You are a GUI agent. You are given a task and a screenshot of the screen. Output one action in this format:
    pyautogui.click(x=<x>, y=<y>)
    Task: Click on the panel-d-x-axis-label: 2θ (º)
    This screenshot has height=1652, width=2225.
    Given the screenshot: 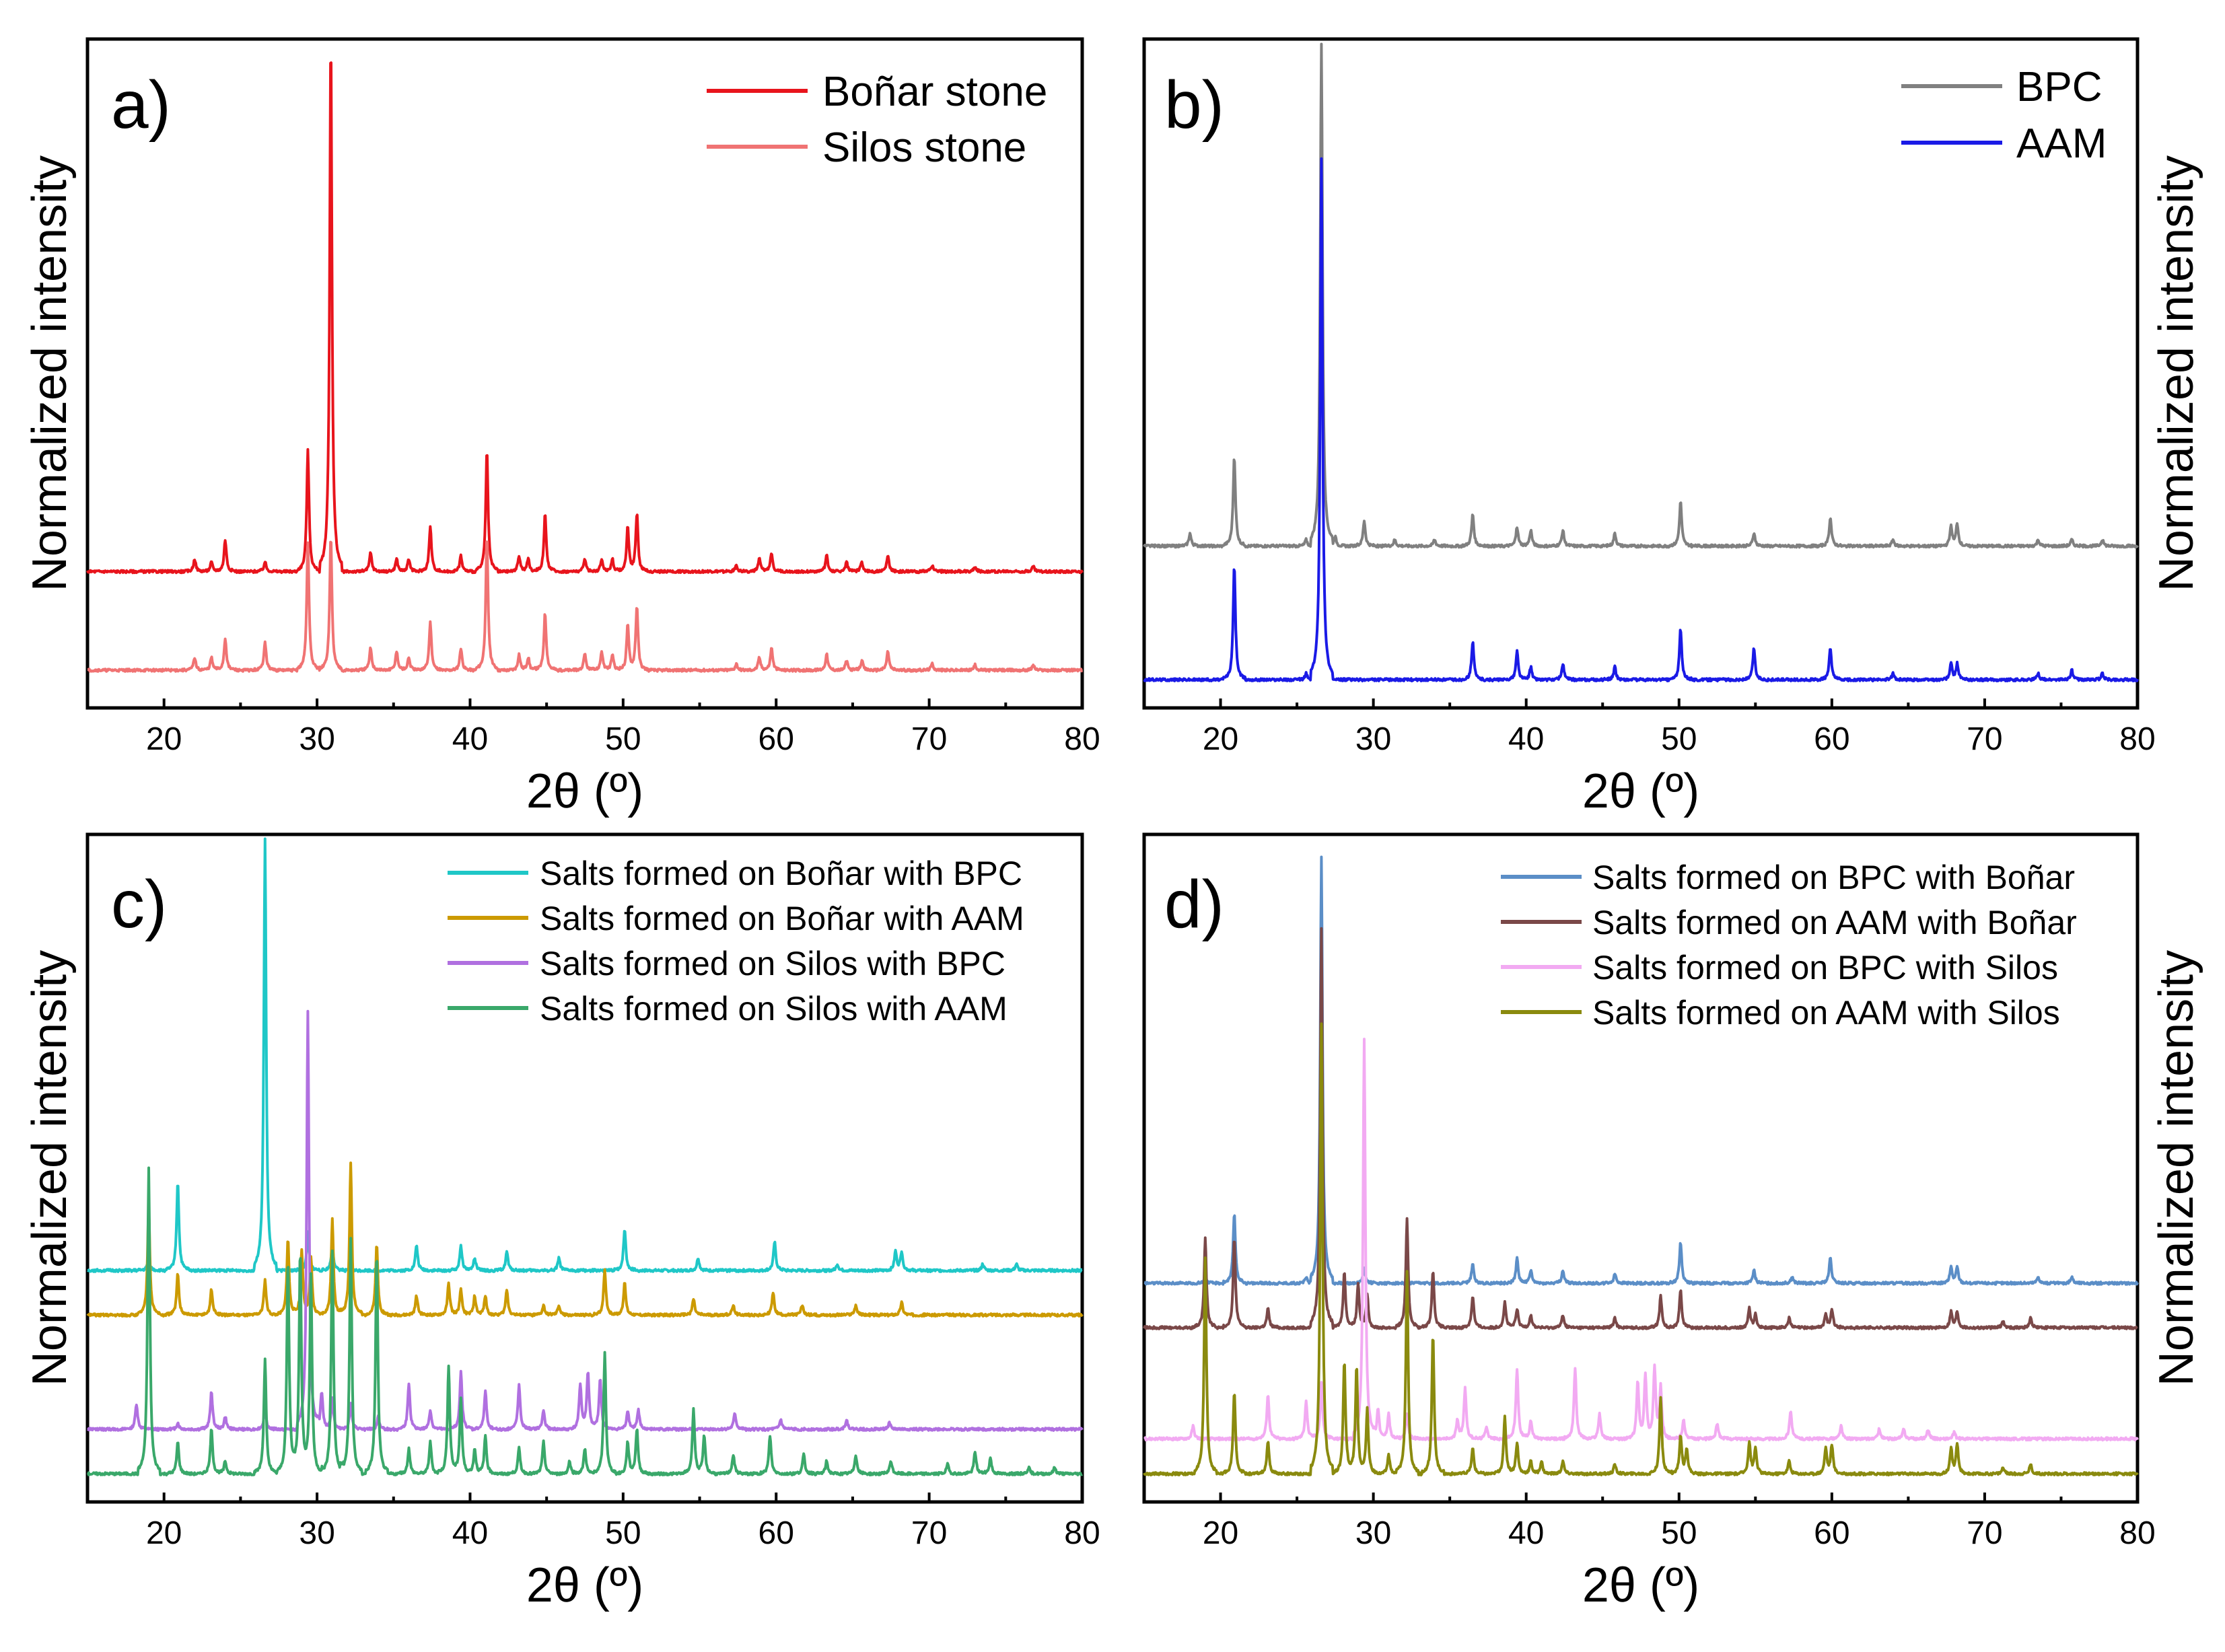 What is the action you would take?
    pyautogui.click(x=1641, y=1585)
    